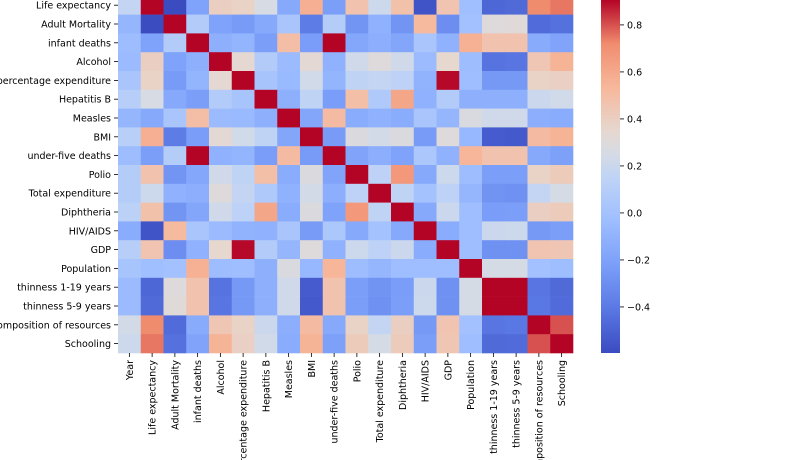  What do you see at coordinates (403, 385) in the screenshot?
I see `x-tick-label: Diphtheria` at bounding box center [403, 385].